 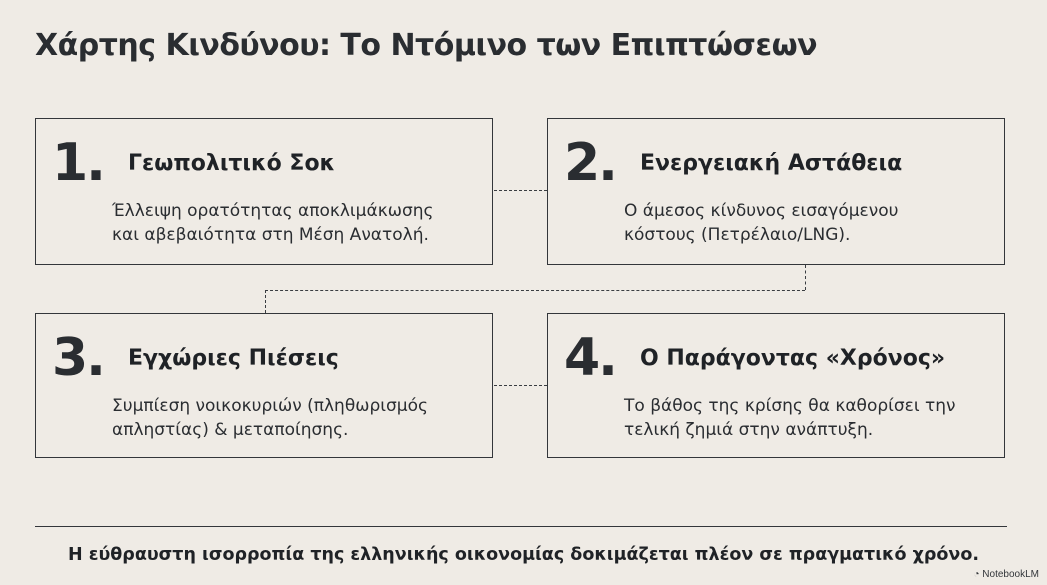 I want to click on card-number: 1., so click(x=79, y=163).